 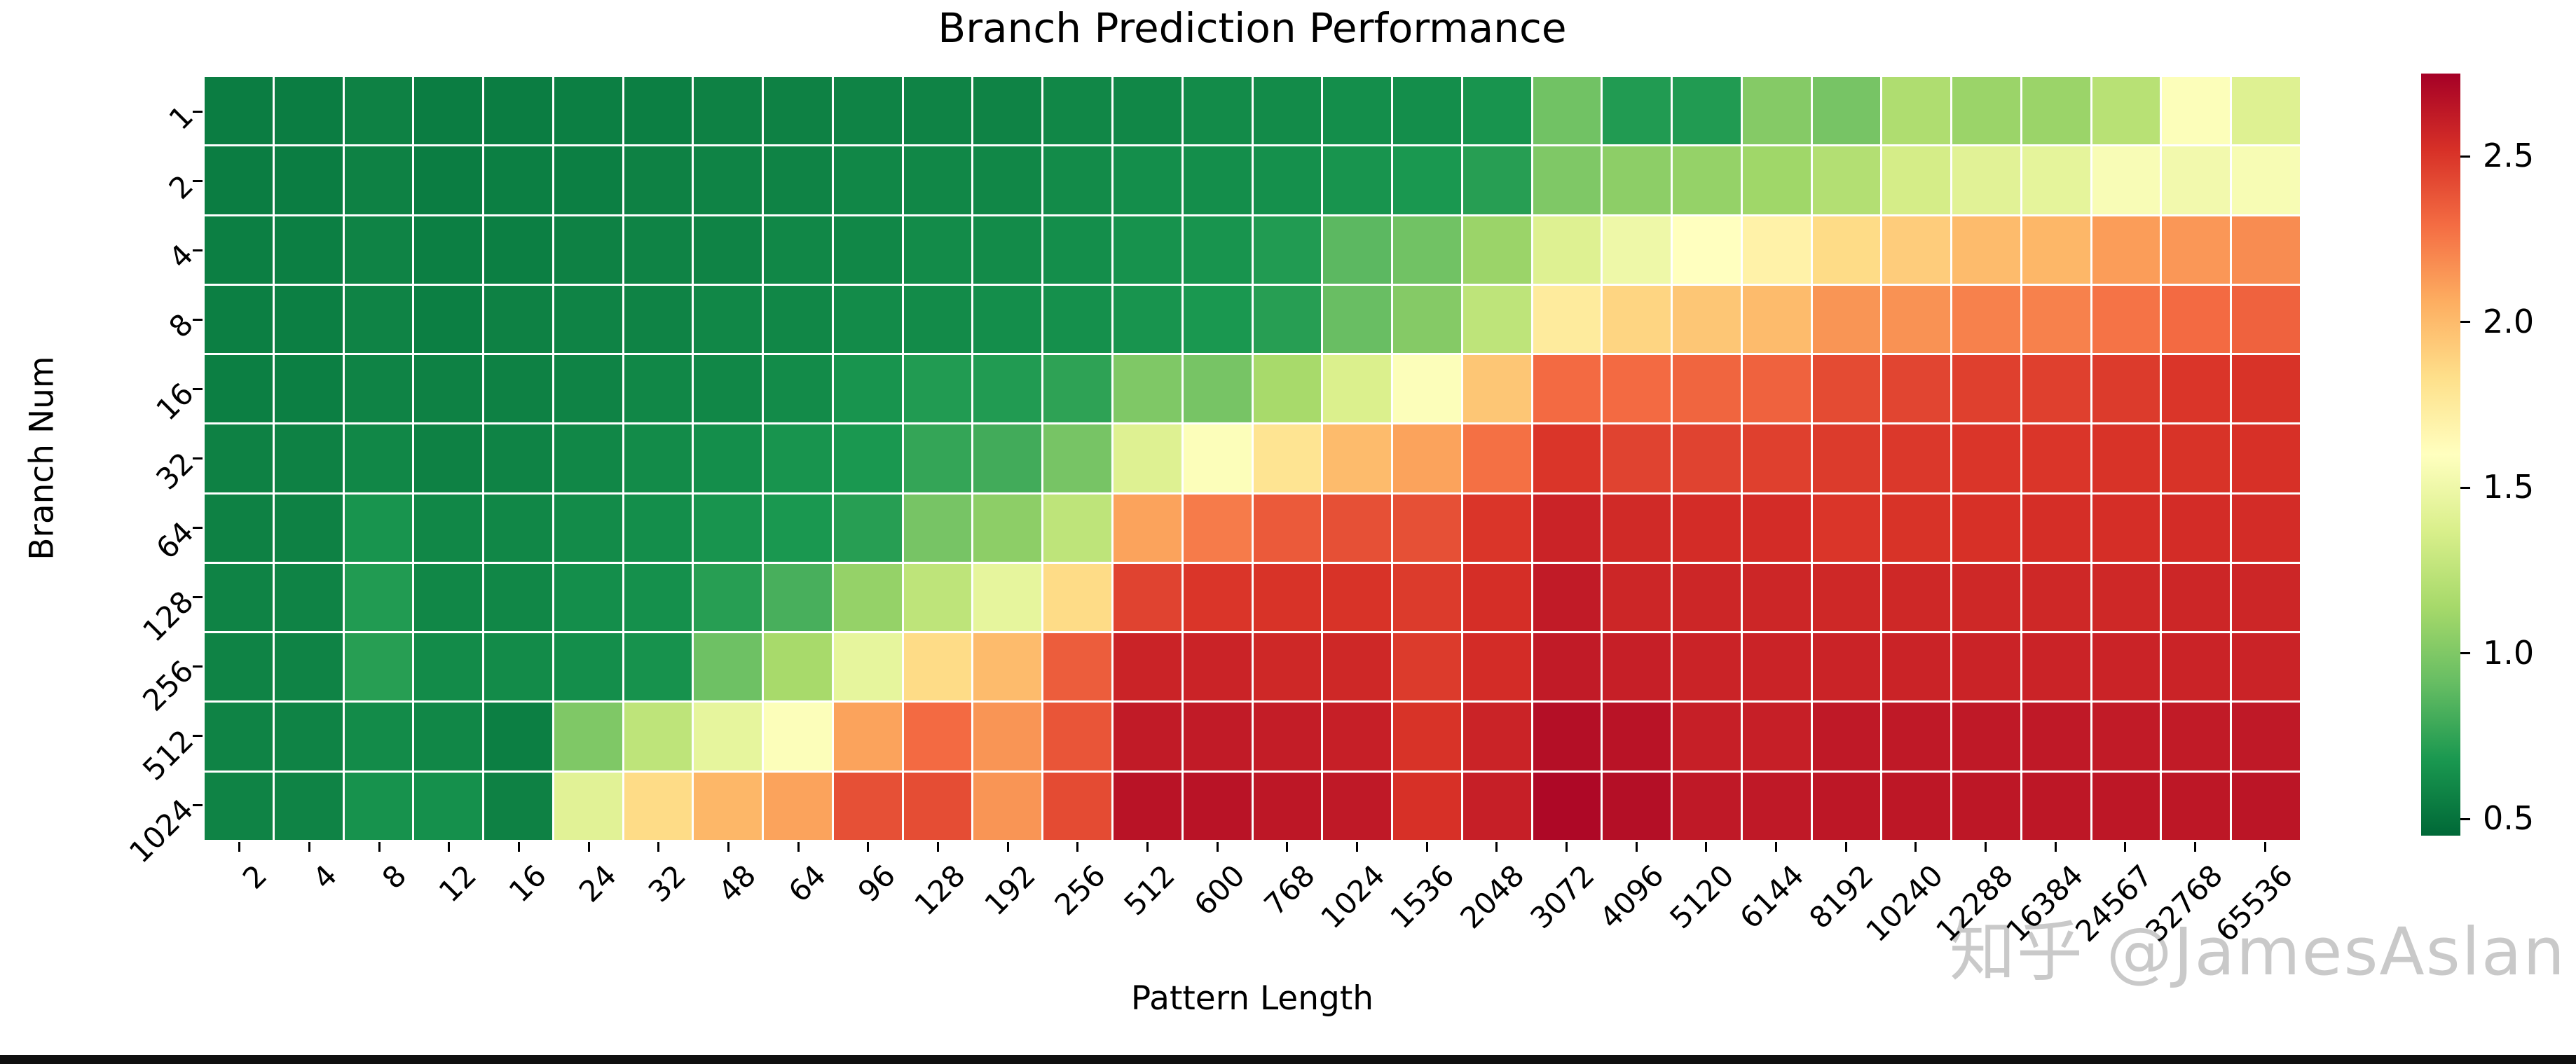 What do you see at coordinates (1289, 890) in the screenshot?
I see `x-tick-label: 768` at bounding box center [1289, 890].